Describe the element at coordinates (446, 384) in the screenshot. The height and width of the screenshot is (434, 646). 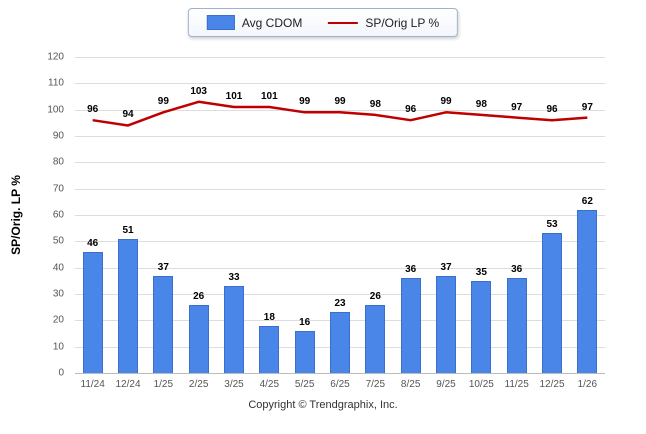
I see `x-tick-label: 9/25` at that location.